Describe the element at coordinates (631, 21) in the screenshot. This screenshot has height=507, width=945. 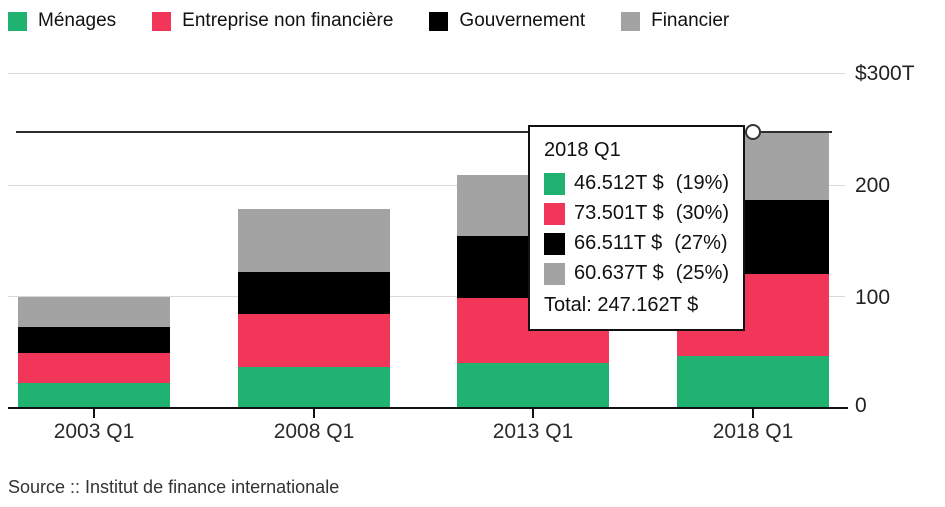
I see `financier-swatch-icon` at that location.